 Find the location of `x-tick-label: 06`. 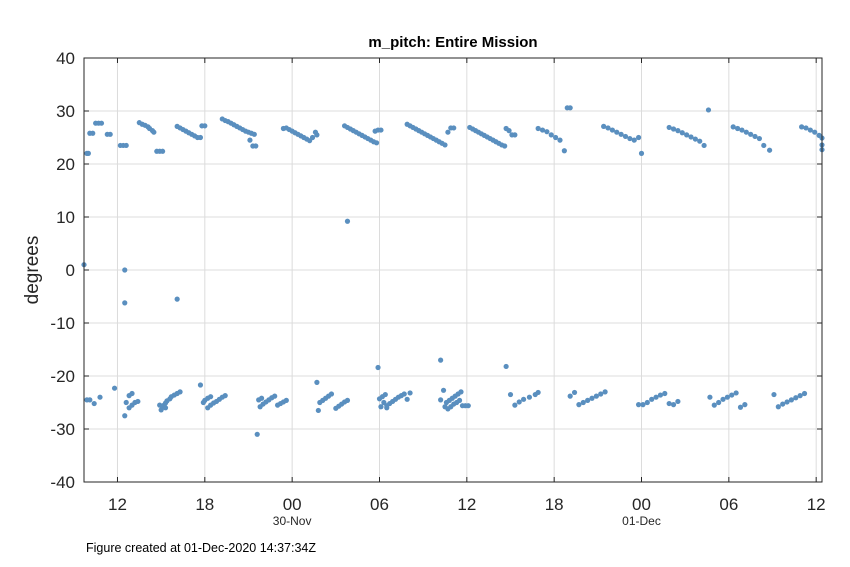

x-tick-label: 06 is located at coordinates (379, 504).